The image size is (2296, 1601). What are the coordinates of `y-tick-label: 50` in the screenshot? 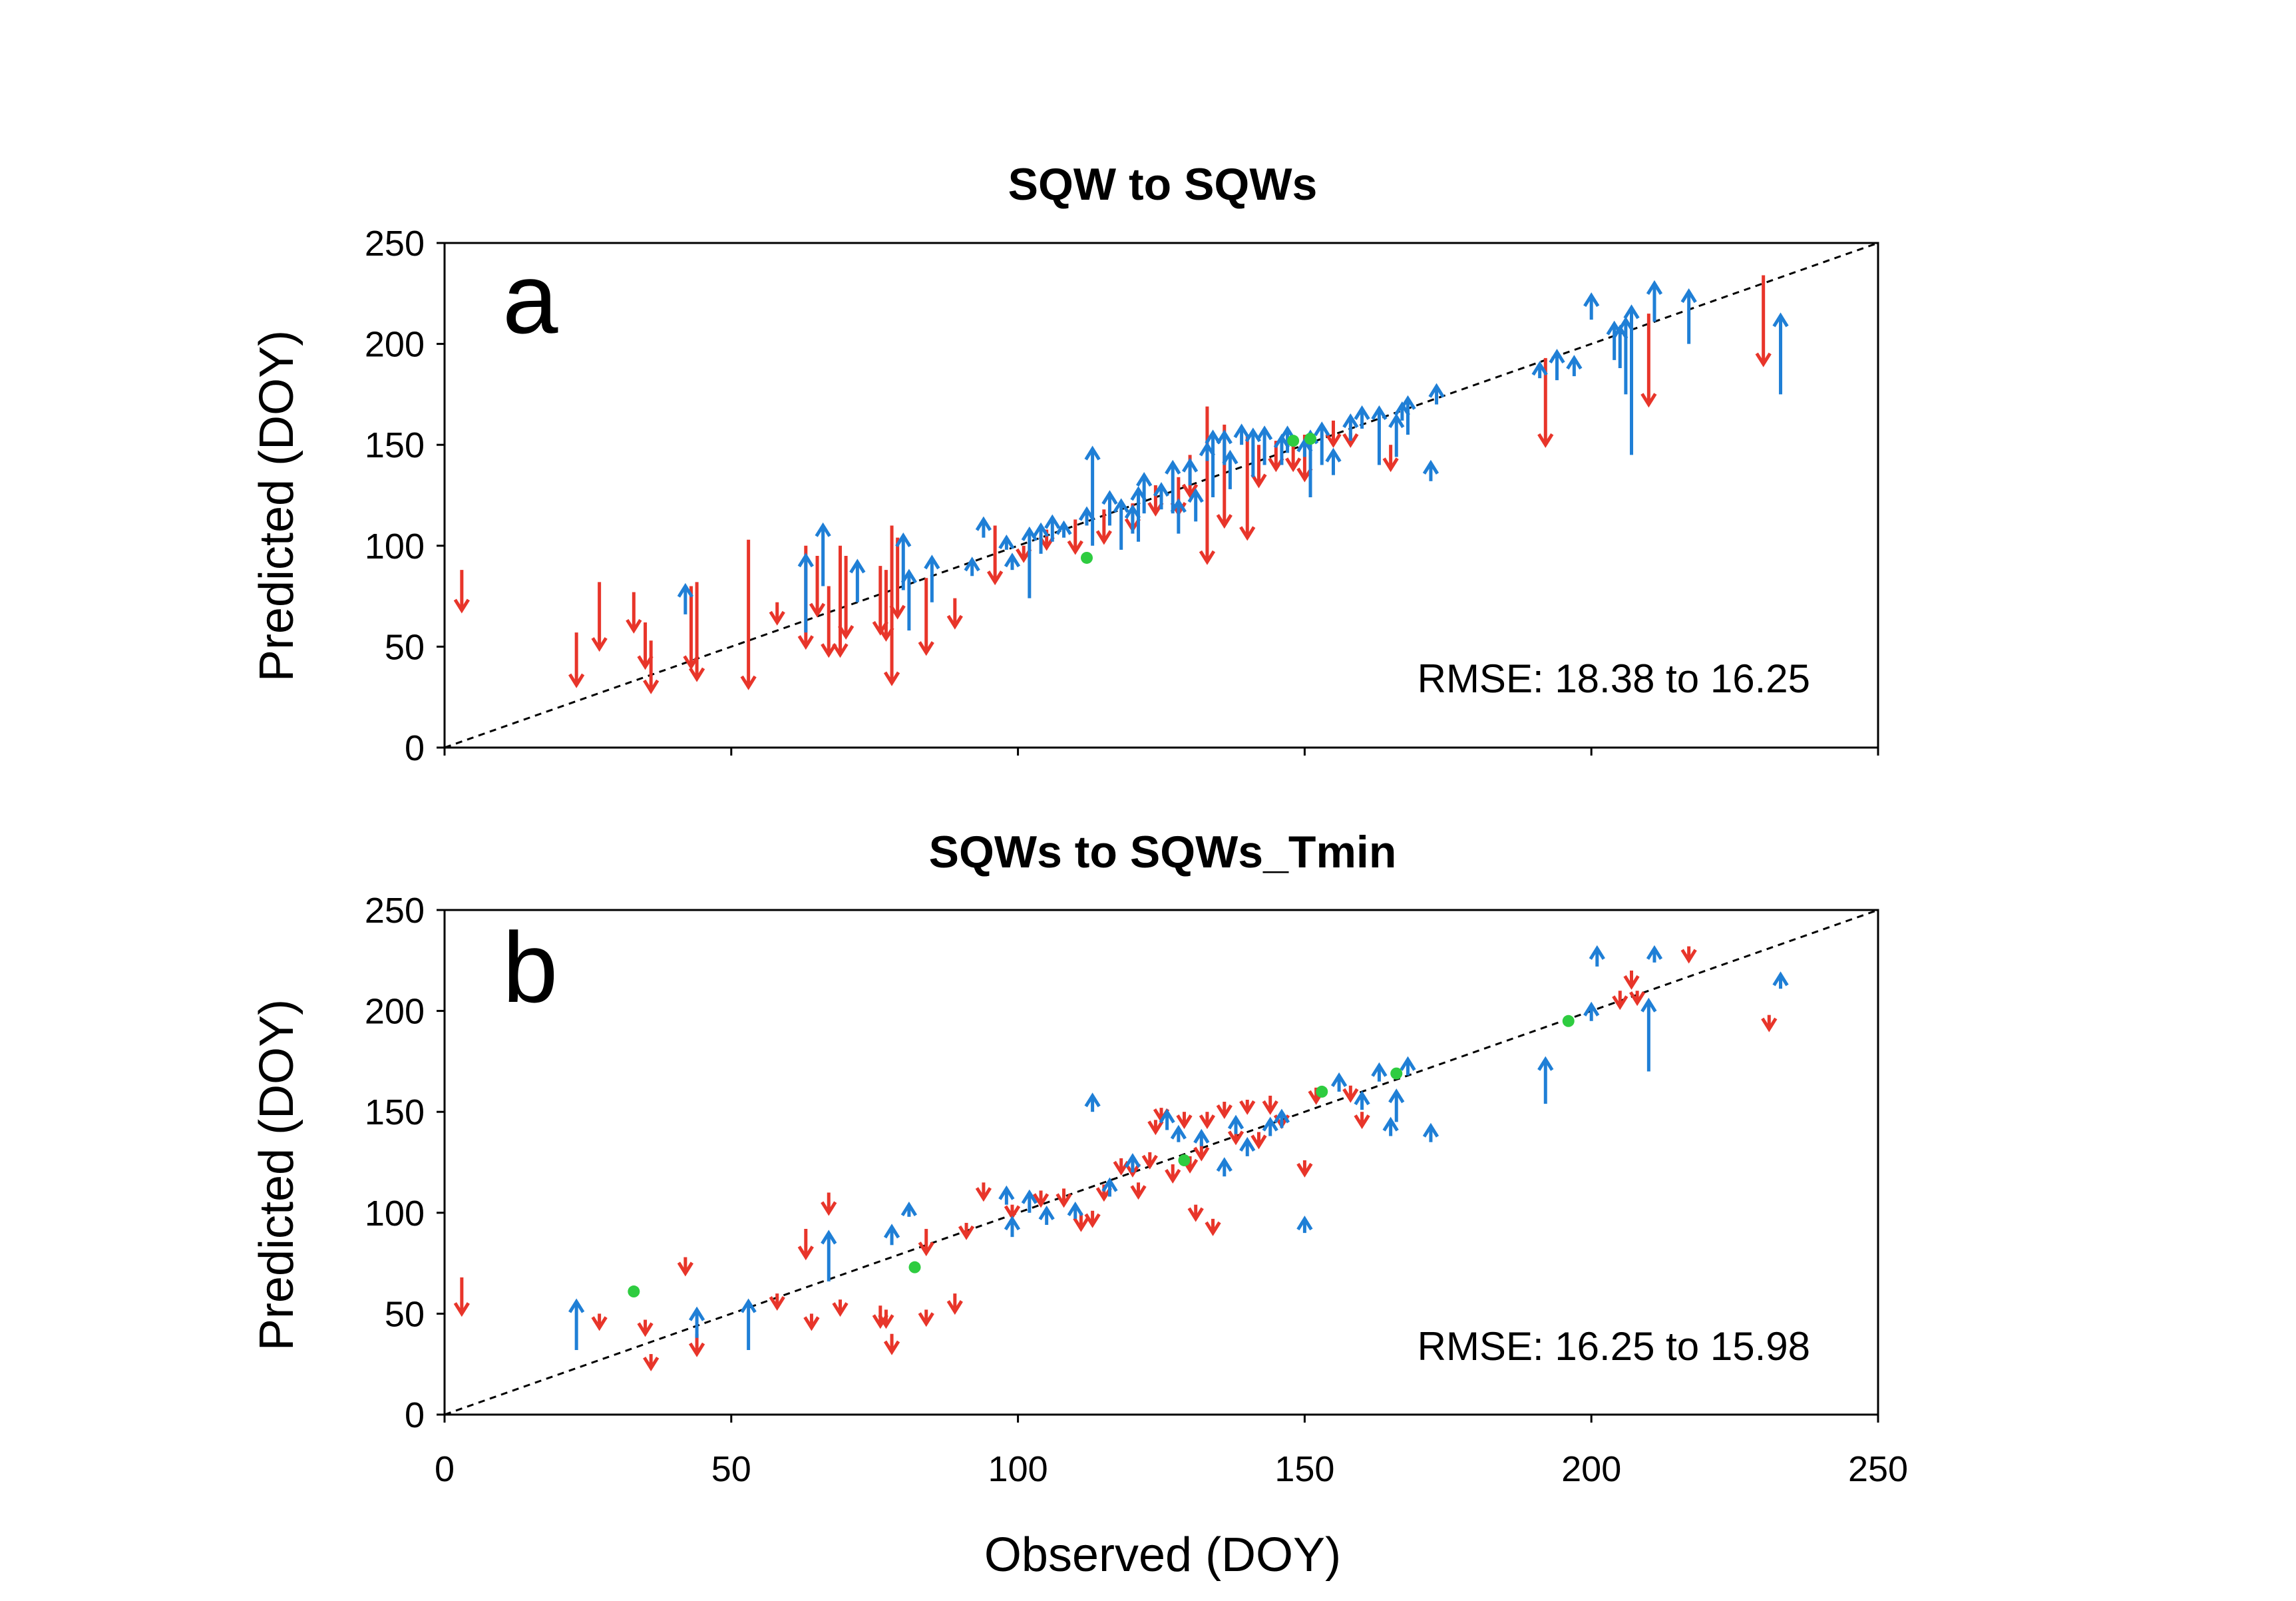 It's located at (405, 1314).